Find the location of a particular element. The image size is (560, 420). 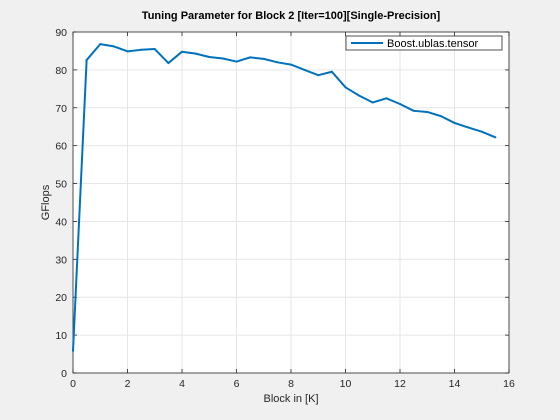

y-tick-label: 60 is located at coordinates (61, 147).